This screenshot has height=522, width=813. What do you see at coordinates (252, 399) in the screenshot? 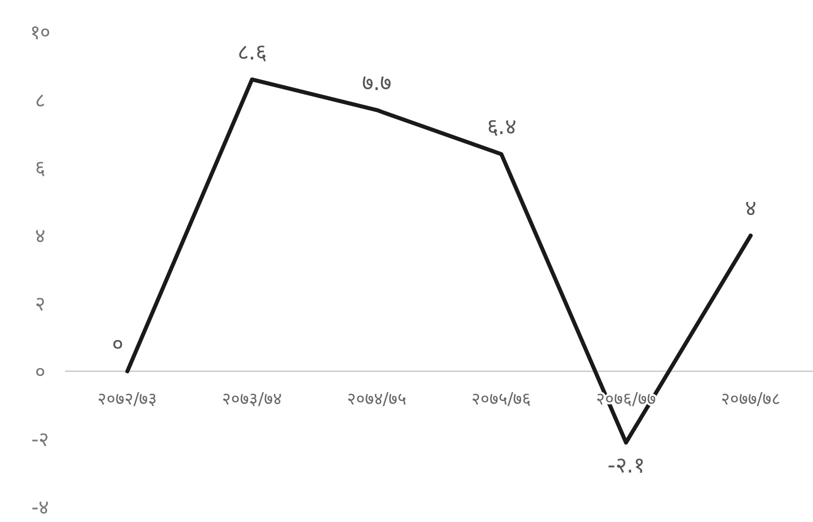
I see `x-tick-label: २०७३/७४` at bounding box center [252, 399].